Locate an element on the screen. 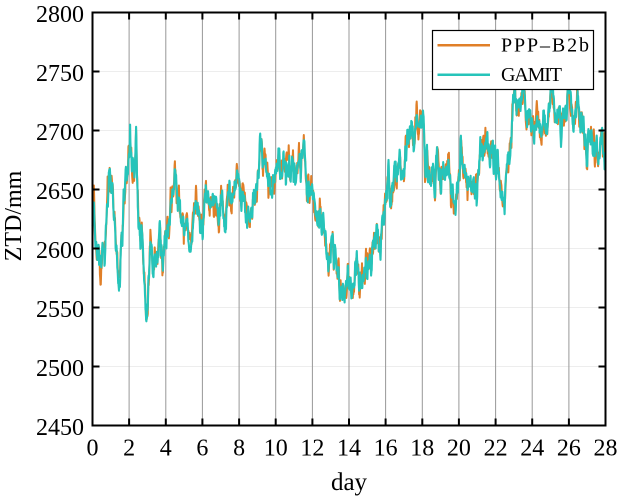 This screenshot has width=620, height=503. svg-text: 2800 is located at coordinates (60, 15).